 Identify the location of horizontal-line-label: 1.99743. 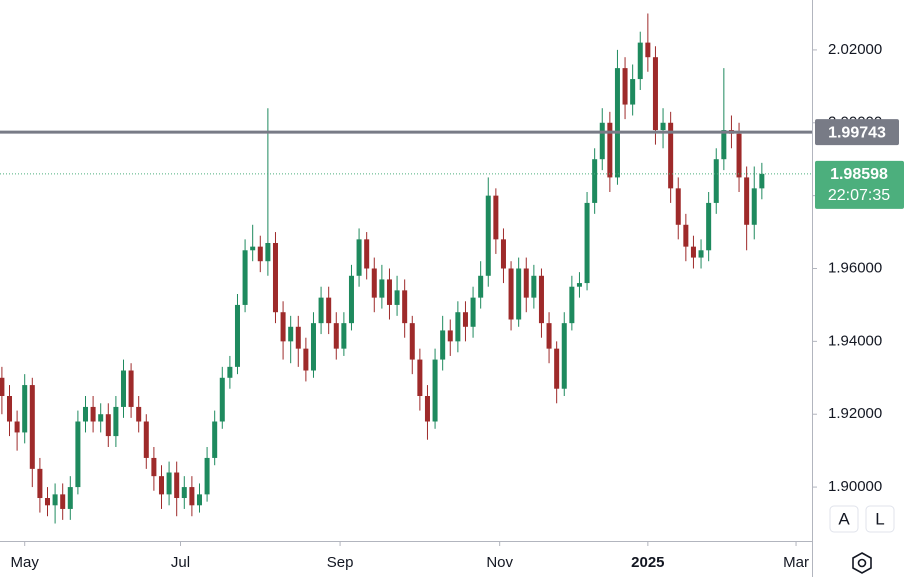
(857, 132).